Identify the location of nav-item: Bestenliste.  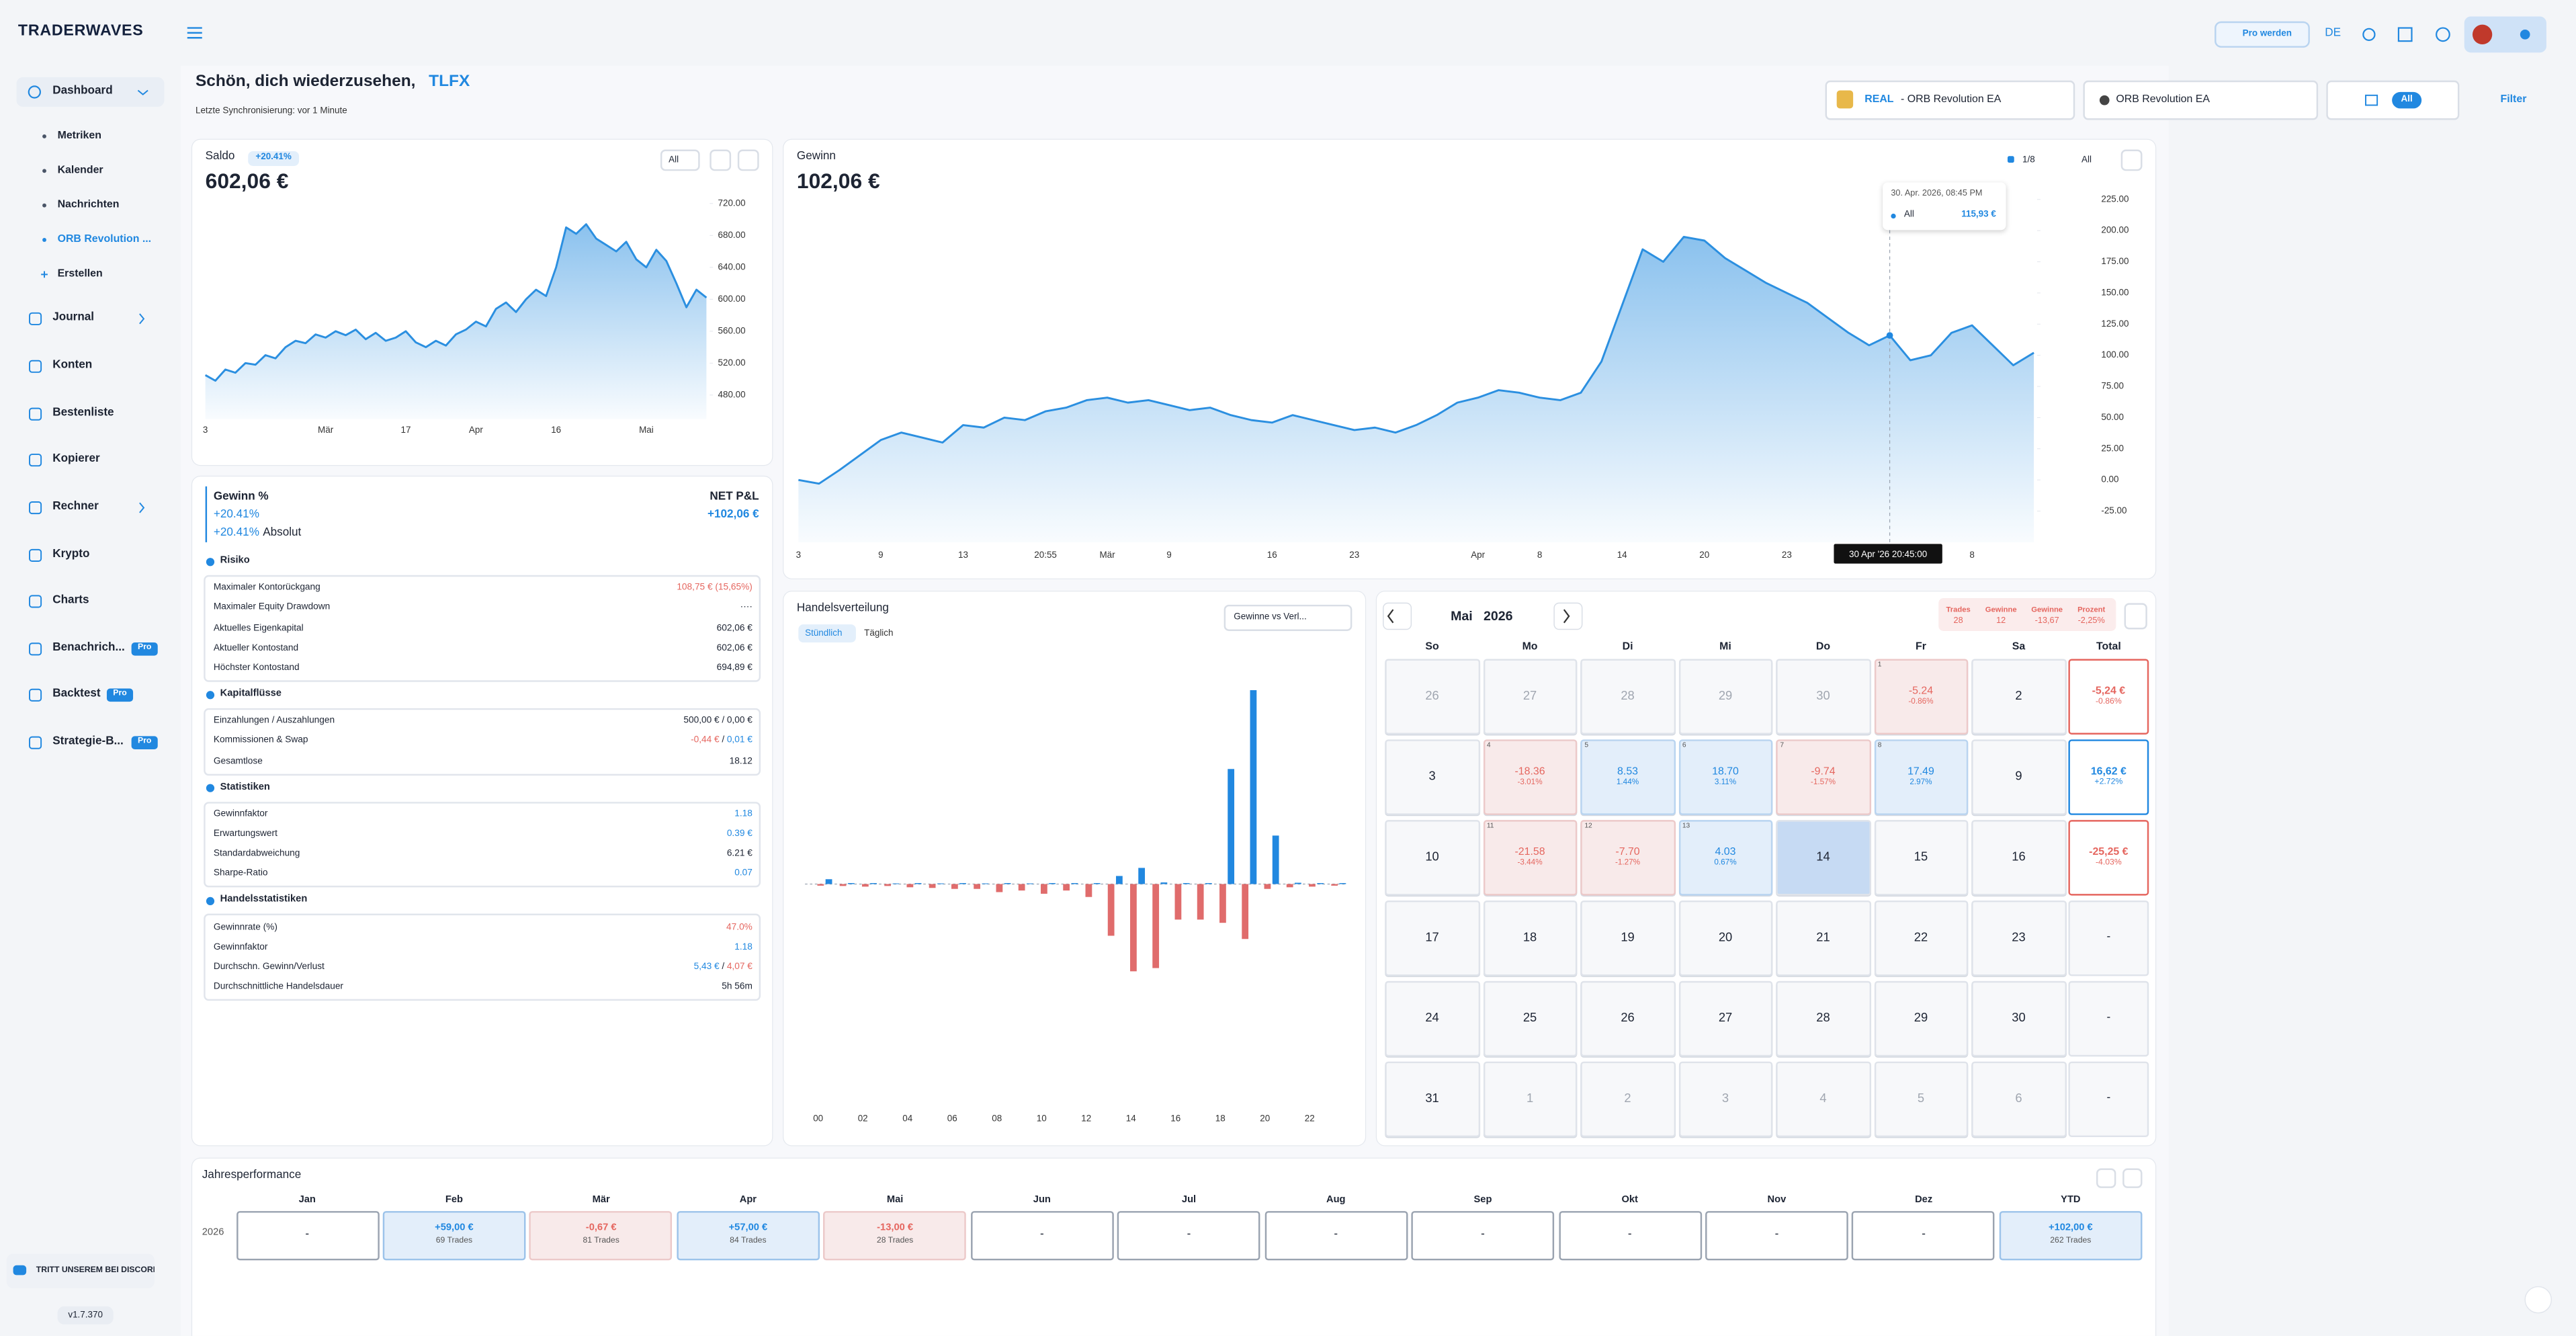
(83, 413).